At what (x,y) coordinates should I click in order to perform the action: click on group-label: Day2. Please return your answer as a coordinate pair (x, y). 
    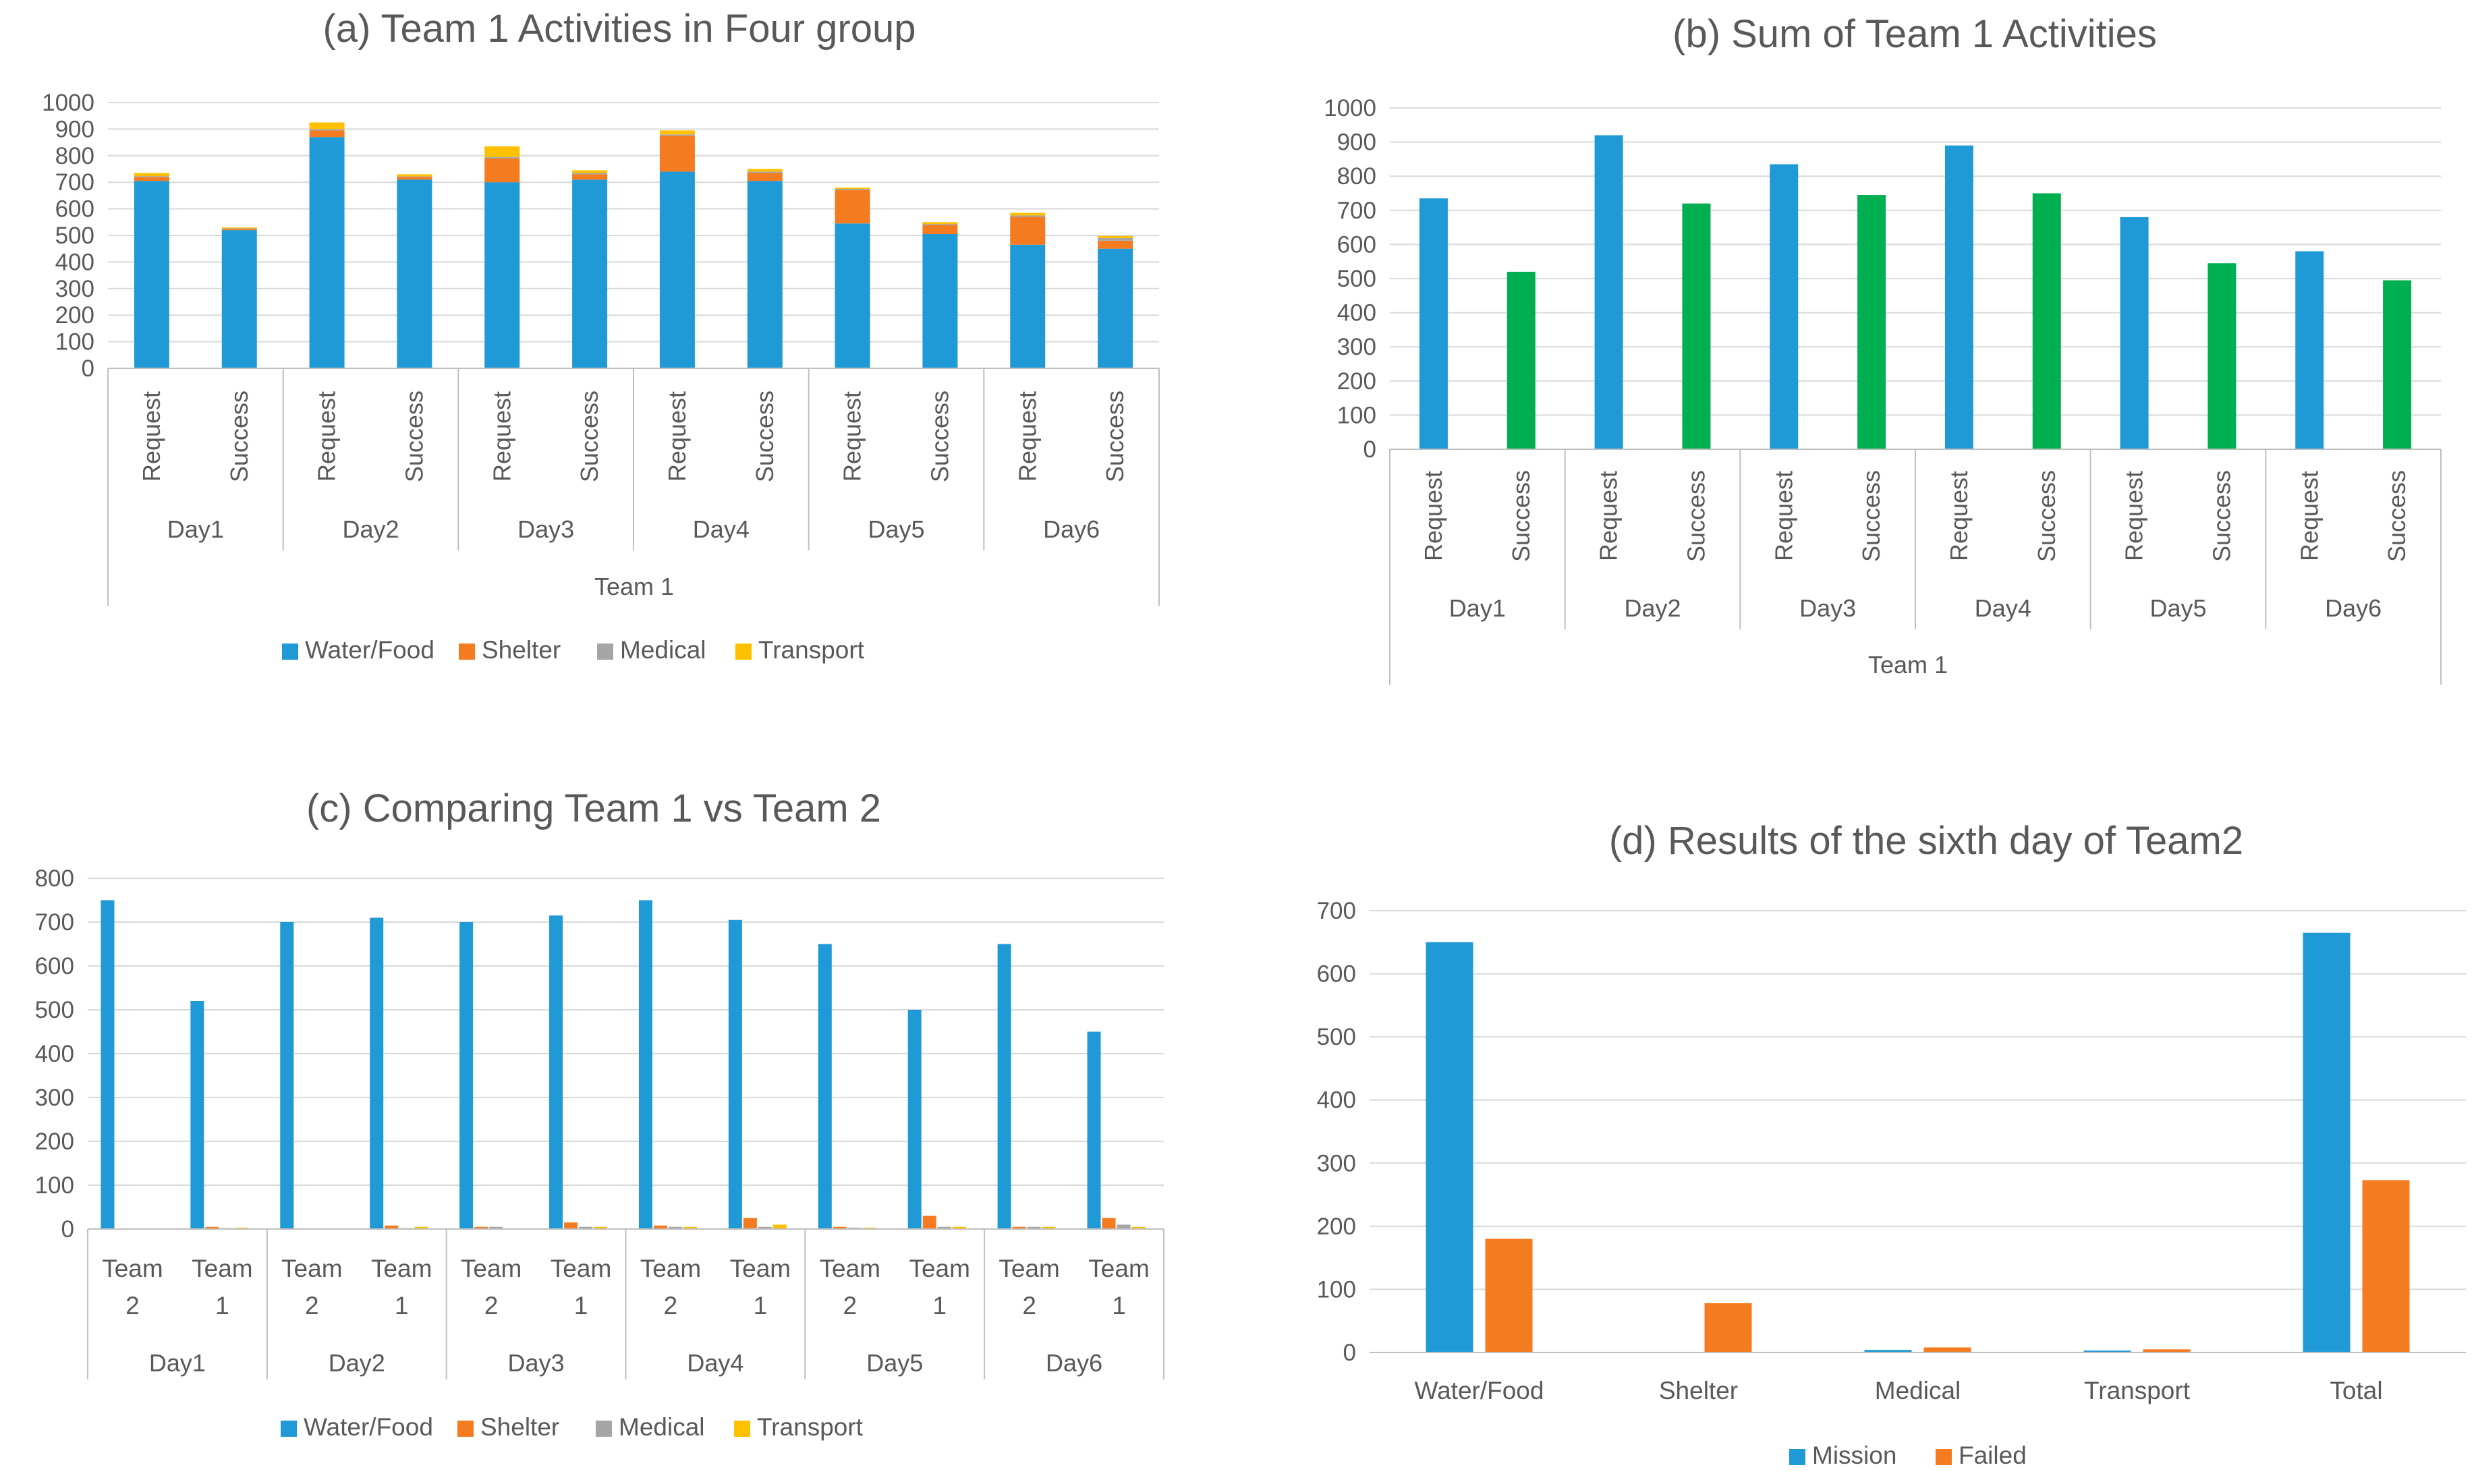
    Looking at the image, I should click on (357, 1363).